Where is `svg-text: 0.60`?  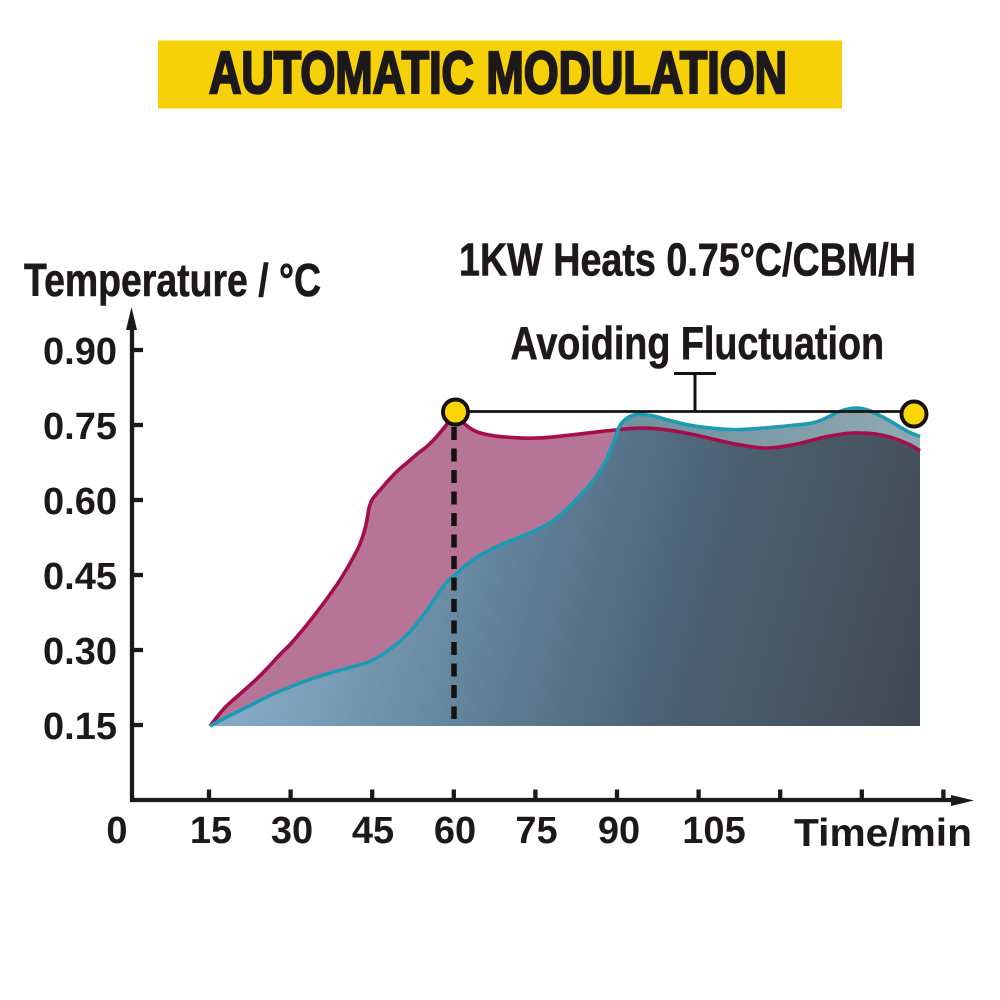 svg-text: 0.60 is located at coordinates (80, 502).